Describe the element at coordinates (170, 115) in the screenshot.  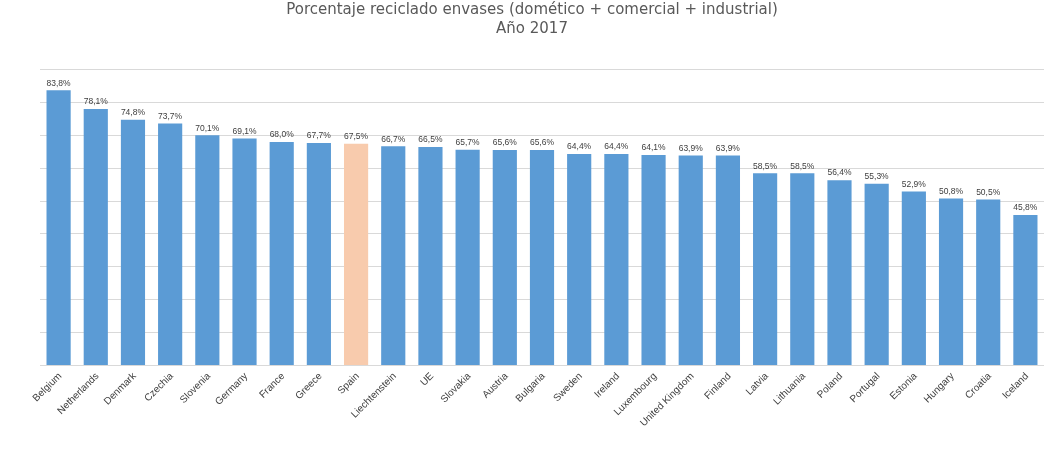
I see `data-label: 73,7%` at that location.